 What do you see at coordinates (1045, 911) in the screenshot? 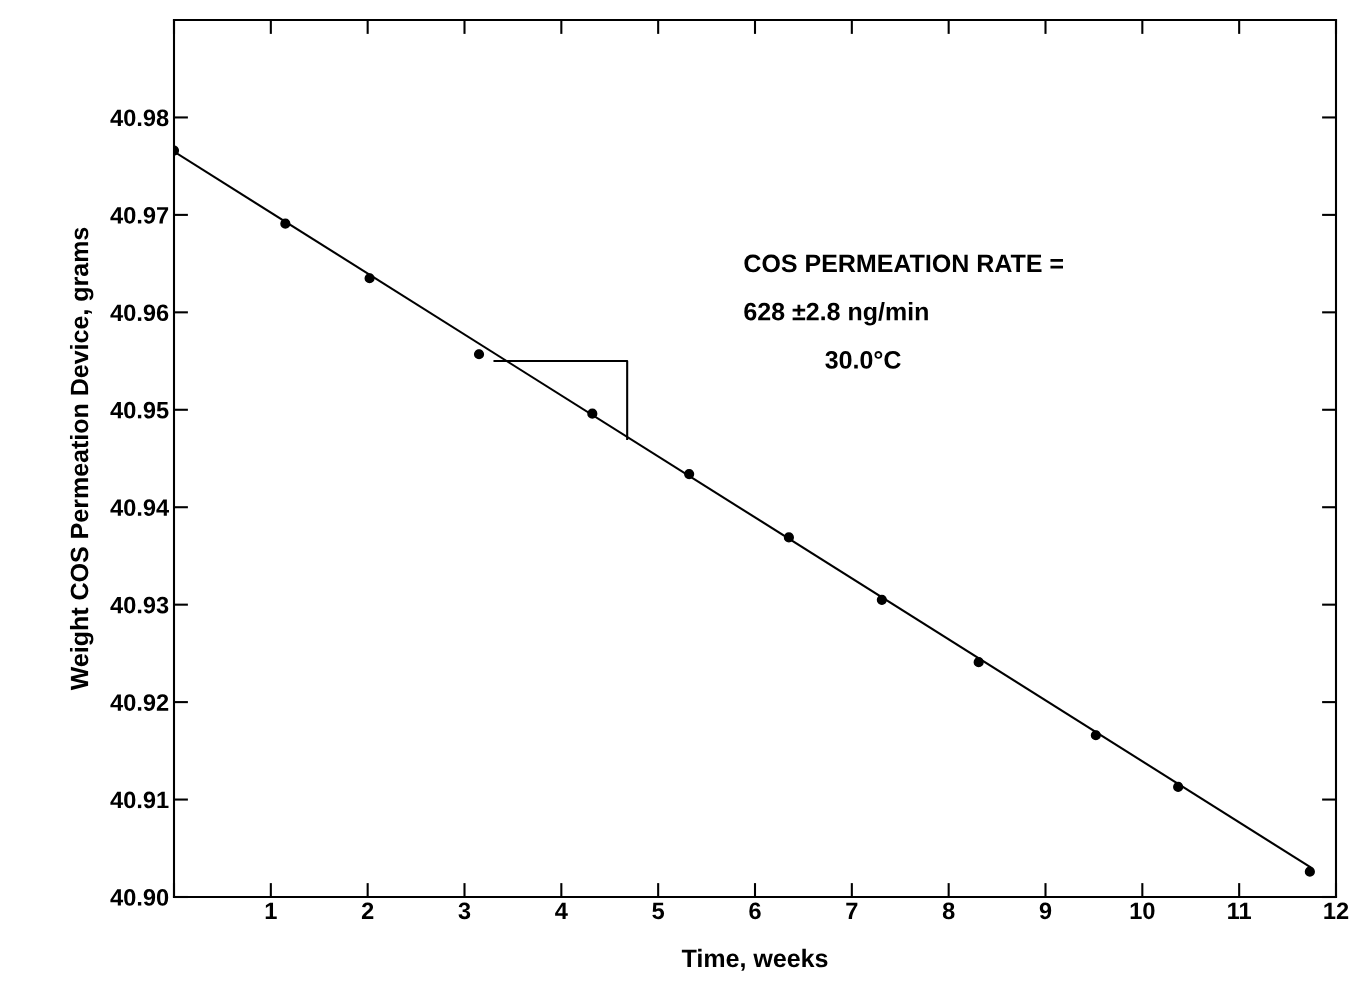
I see `x-tick-label: 9` at bounding box center [1045, 911].